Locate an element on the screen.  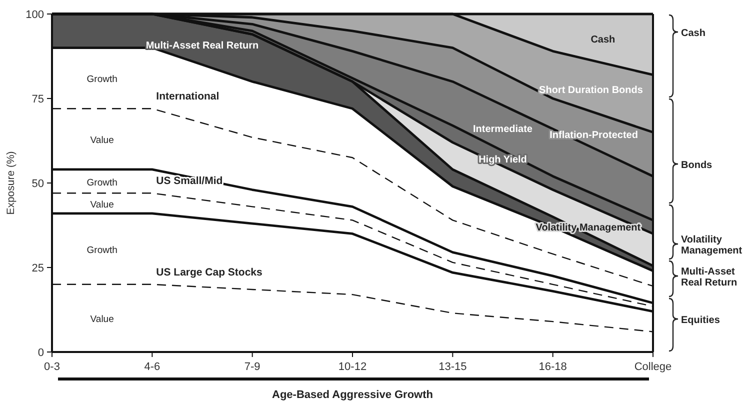
y-axis-title: Exposure (%) is located at coordinates (11, 183).